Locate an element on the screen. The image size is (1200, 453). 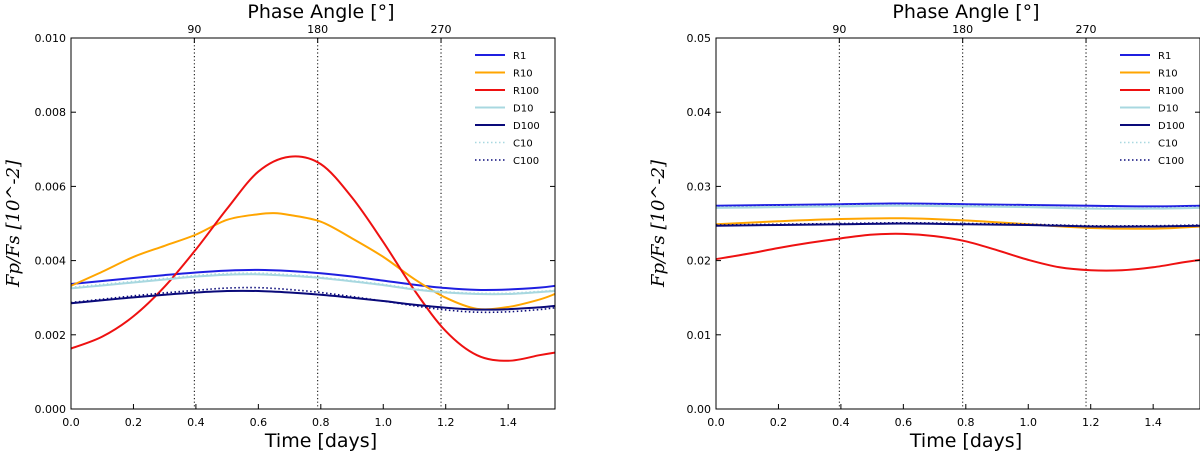
series-line-r10 is located at coordinates (958, 223).